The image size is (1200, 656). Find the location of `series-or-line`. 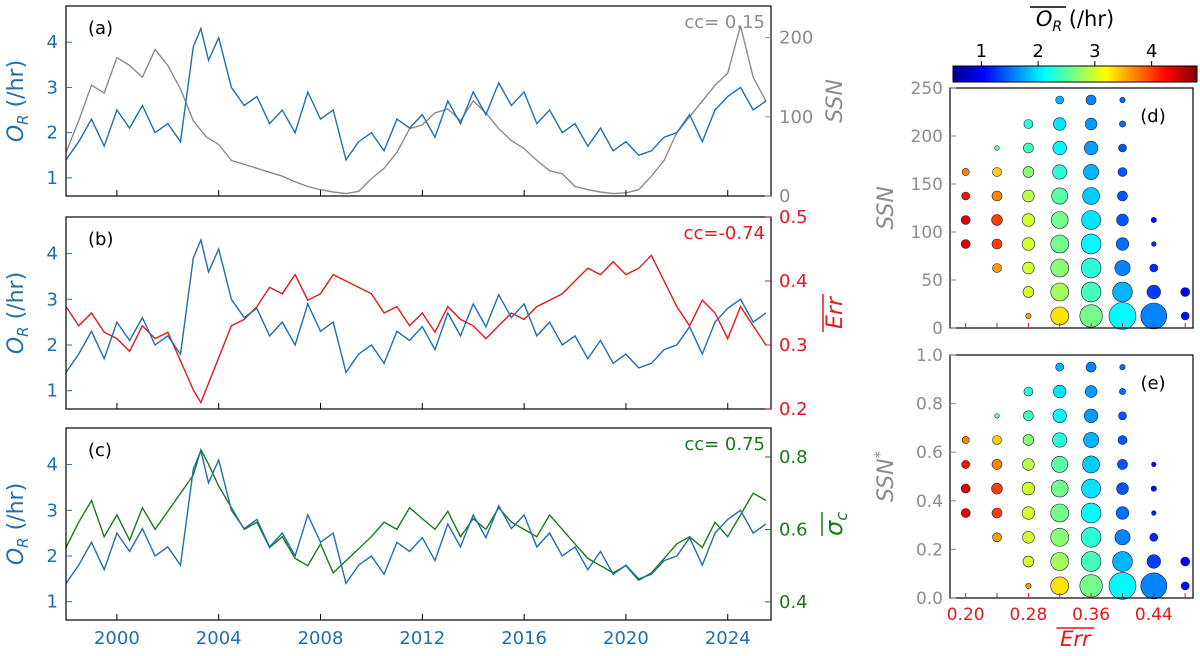

series-or-line is located at coordinates (416, 517).